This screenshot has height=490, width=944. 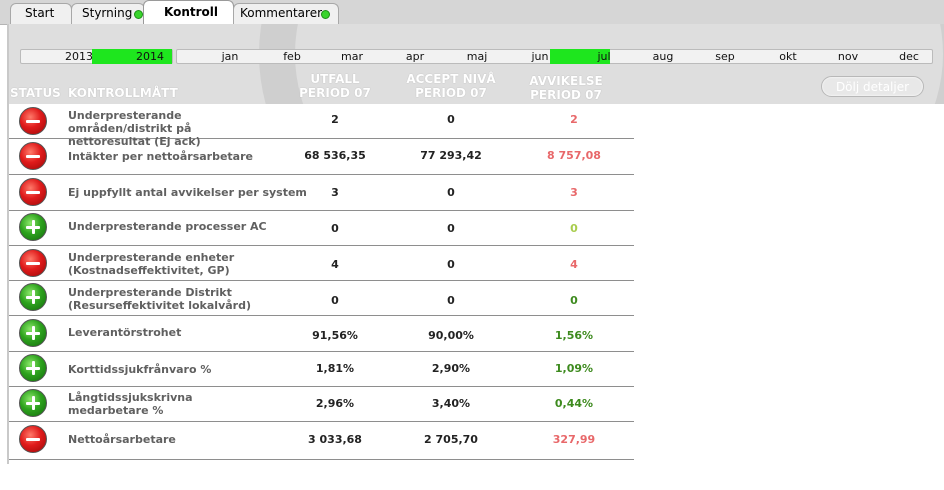 What do you see at coordinates (725, 56) in the screenshot?
I see `month-sep: sep` at bounding box center [725, 56].